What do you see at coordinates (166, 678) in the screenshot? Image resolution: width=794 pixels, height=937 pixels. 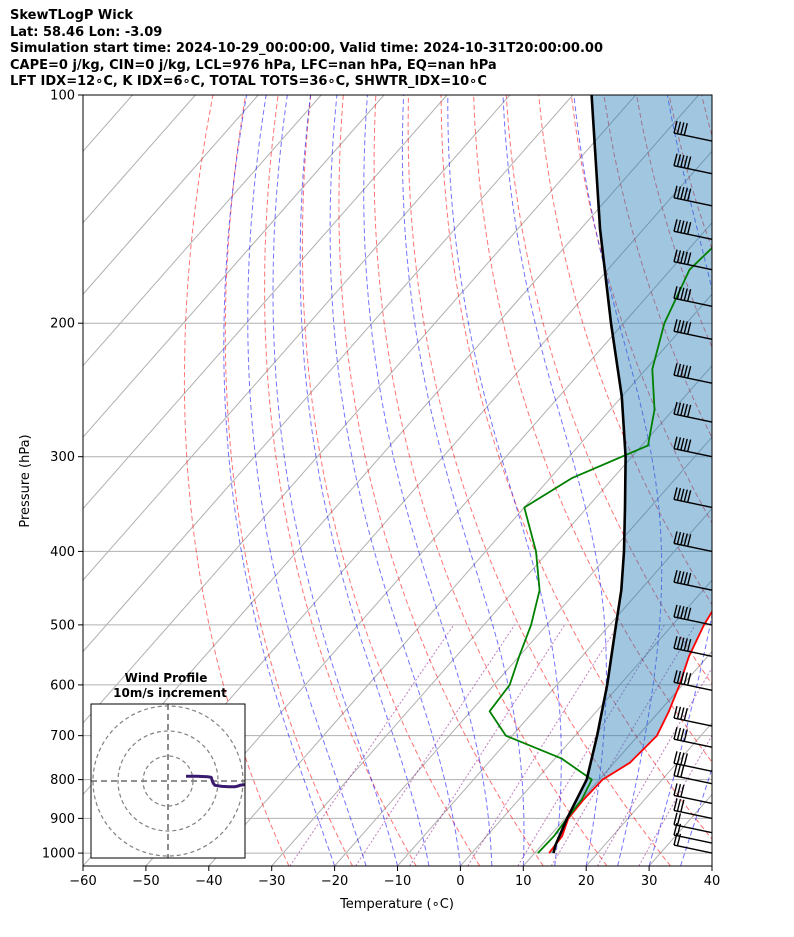 I see `inset-title: Wind Profile` at bounding box center [166, 678].